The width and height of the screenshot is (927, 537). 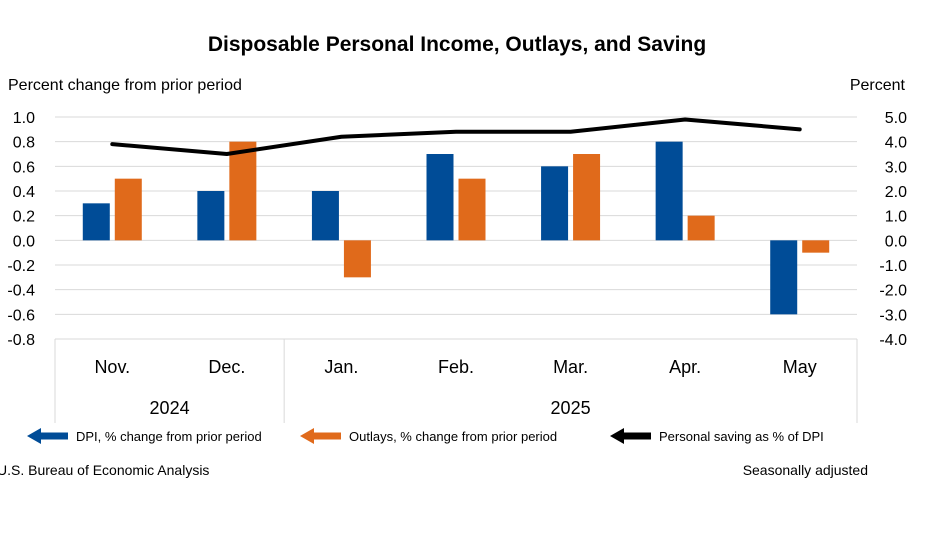 What do you see at coordinates (587, 197) in the screenshot?
I see `outlays-bar-mar` at bounding box center [587, 197].